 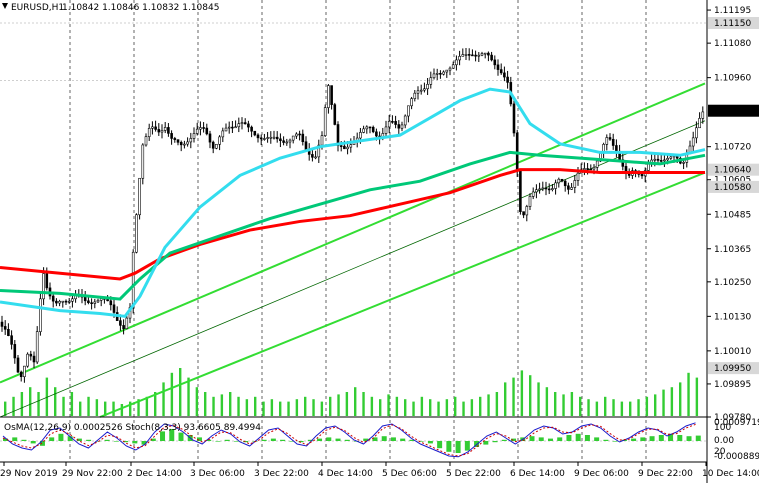 I want to click on osc-tick-label: 20, so click(x=720, y=452).